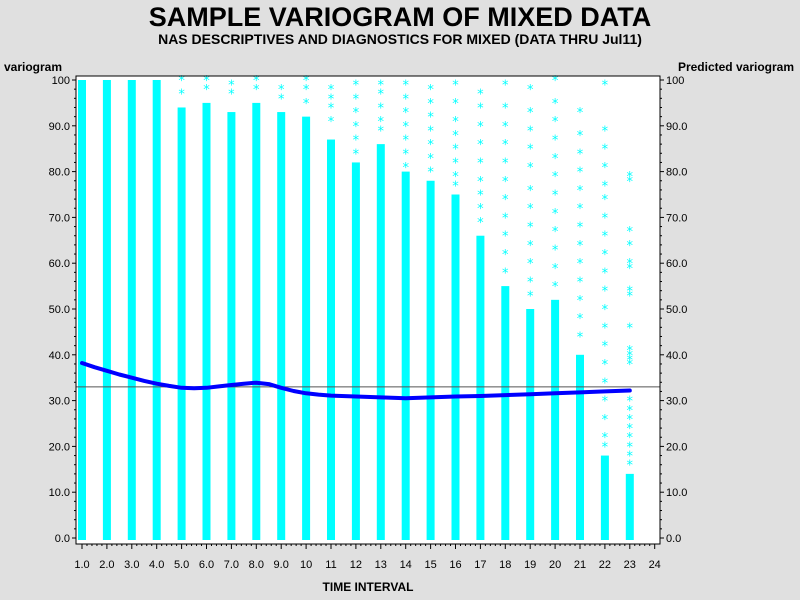 This screenshot has width=800, height=600. Describe the element at coordinates (676, 264) in the screenshot. I see `y-tick-label-right: 60.0` at that location.